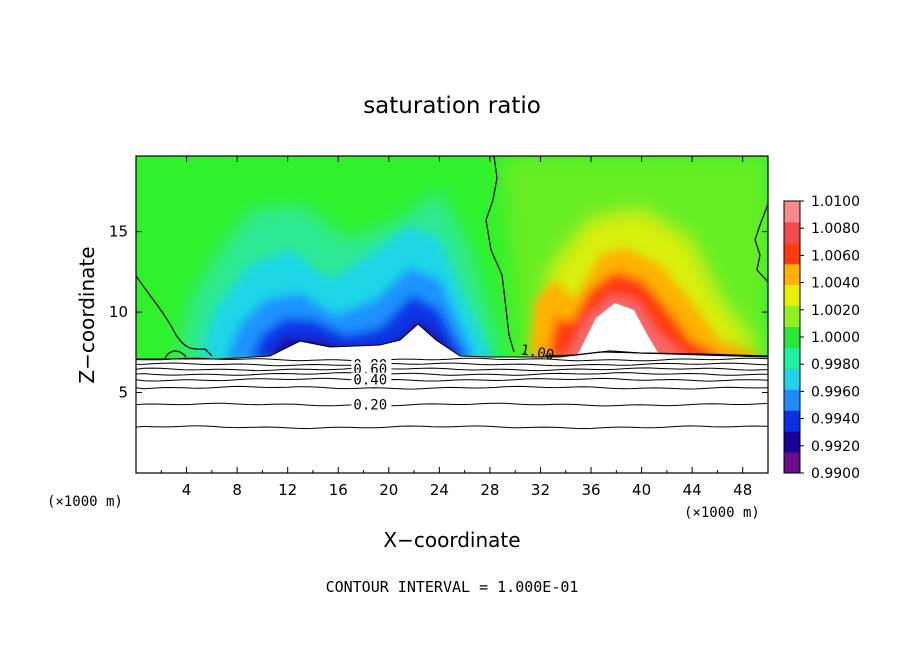 This screenshot has width=904, height=654. I want to click on contour-100-right-base, so click(656, 353).